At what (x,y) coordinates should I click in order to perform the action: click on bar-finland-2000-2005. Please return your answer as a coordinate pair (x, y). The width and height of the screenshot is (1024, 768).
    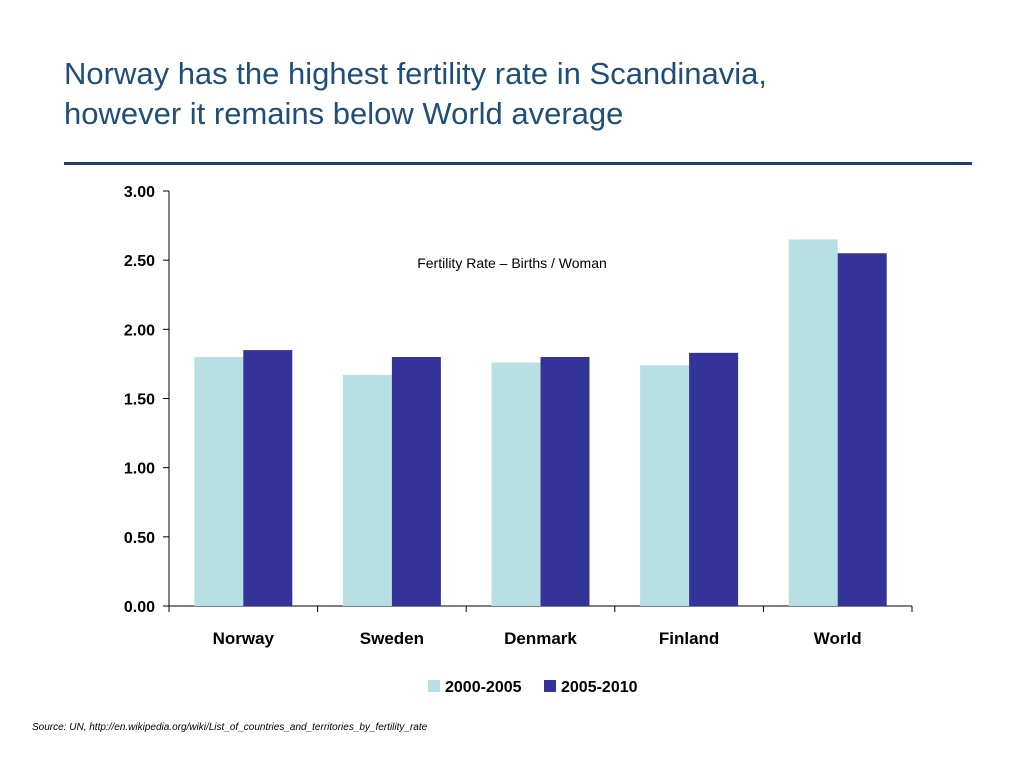
    Looking at the image, I should click on (665, 485).